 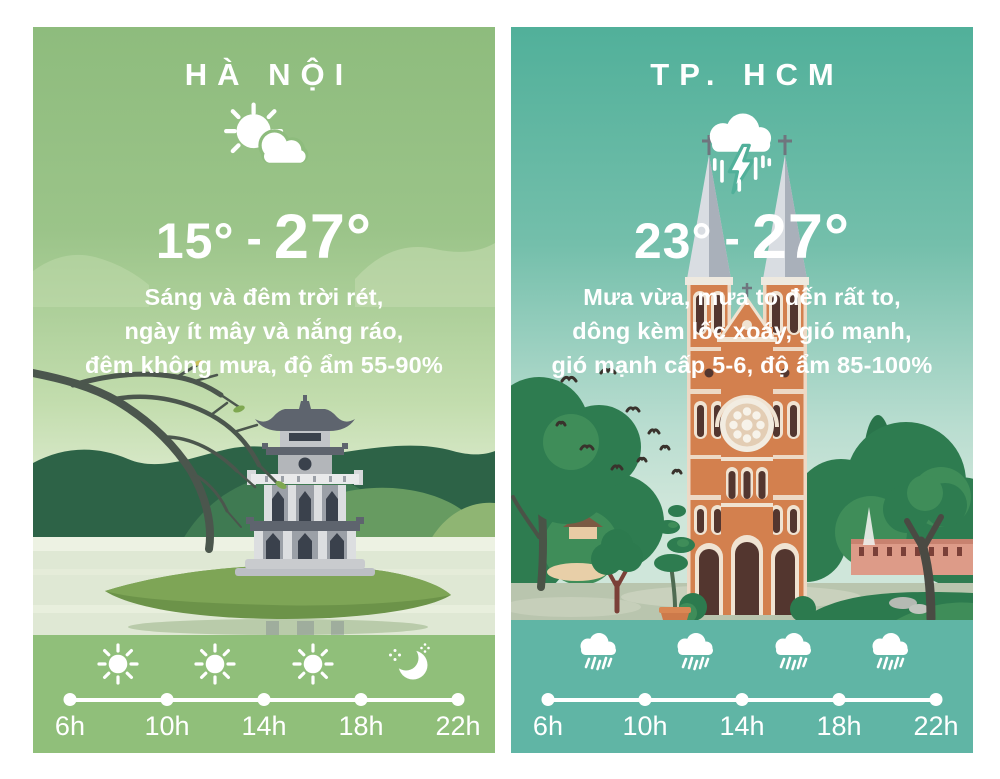 I want to click on moon-icon, so click(x=410, y=664).